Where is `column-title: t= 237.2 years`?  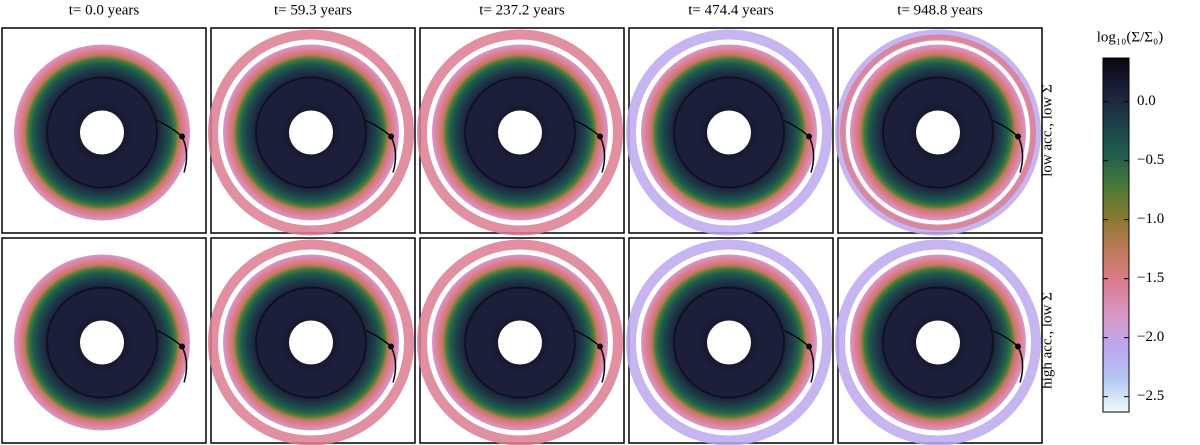 column-title: t= 237.2 years is located at coordinates (522, 10).